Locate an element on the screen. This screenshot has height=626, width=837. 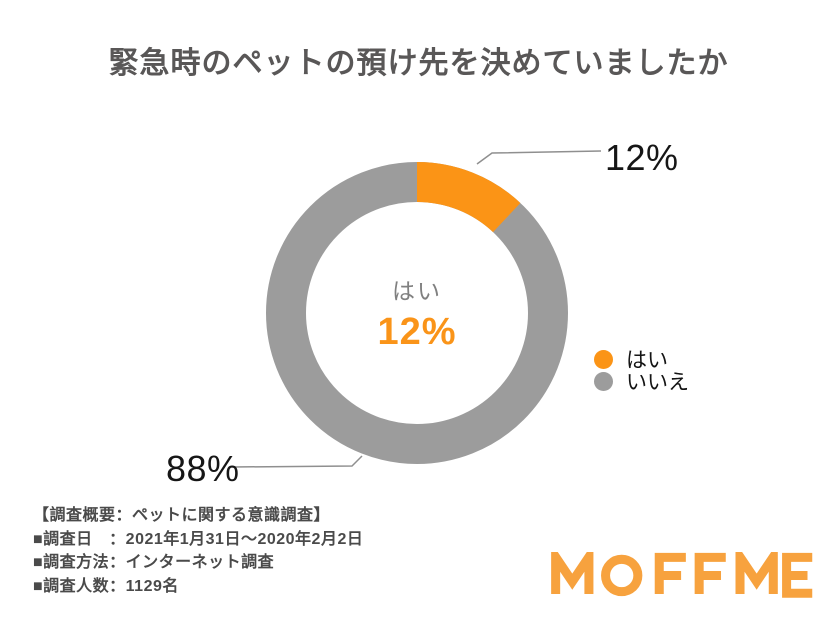
donut-center: はい 12% is located at coordinates (417, 313).